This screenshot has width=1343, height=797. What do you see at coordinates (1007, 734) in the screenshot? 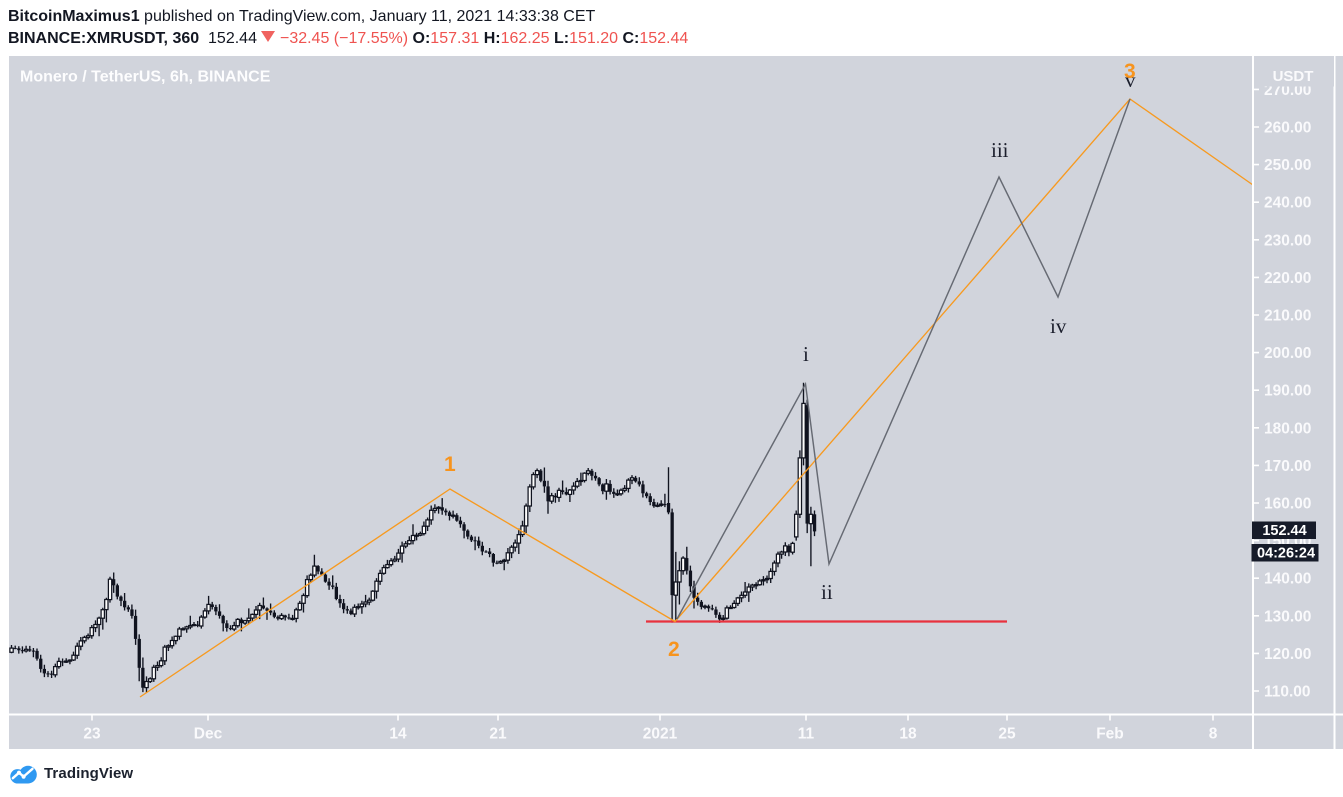
I see `svg-text: 25` at bounding box center [1007, 734].